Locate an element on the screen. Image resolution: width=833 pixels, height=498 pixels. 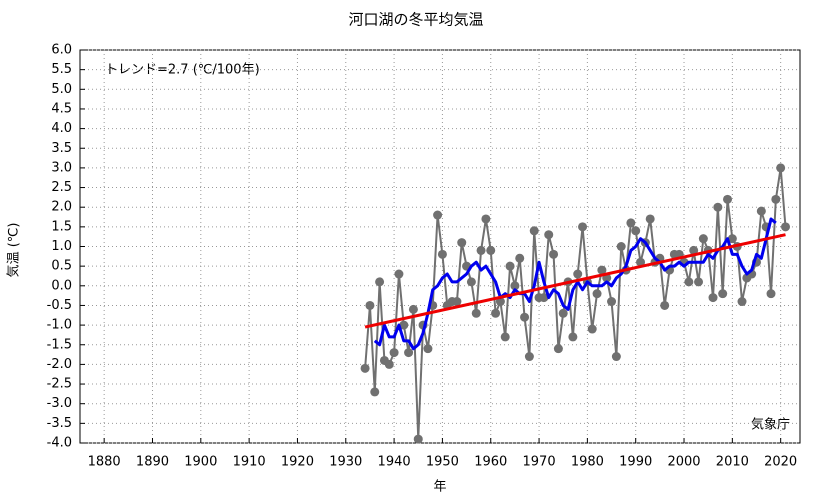
y-tick-label: 2.0 is located at coordinates (61, 207).